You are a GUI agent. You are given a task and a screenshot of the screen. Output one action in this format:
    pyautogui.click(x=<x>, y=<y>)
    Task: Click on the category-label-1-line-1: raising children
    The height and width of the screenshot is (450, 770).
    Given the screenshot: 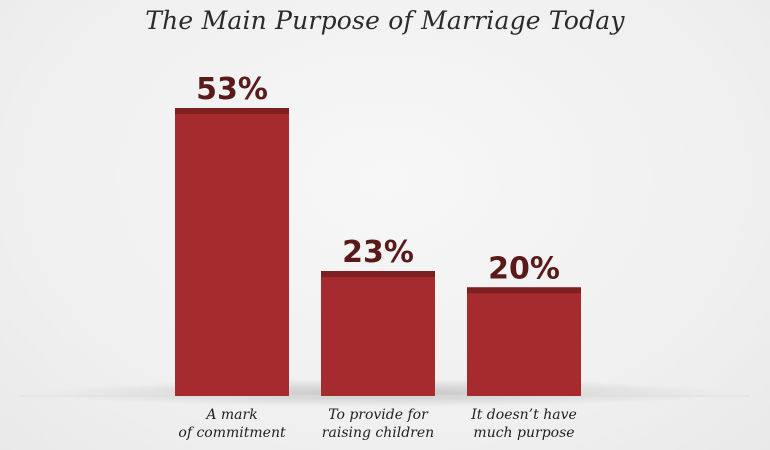 What is the action you would take?
    pyautogui.click(x=378, y=433)
    